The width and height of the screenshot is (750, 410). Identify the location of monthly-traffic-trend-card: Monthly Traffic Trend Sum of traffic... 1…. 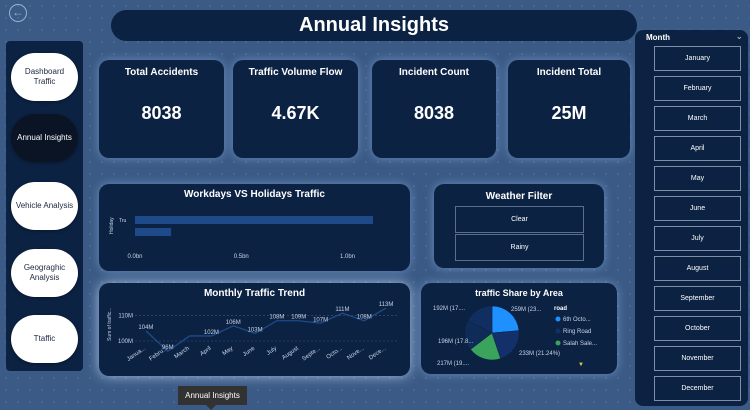
(254, 329).